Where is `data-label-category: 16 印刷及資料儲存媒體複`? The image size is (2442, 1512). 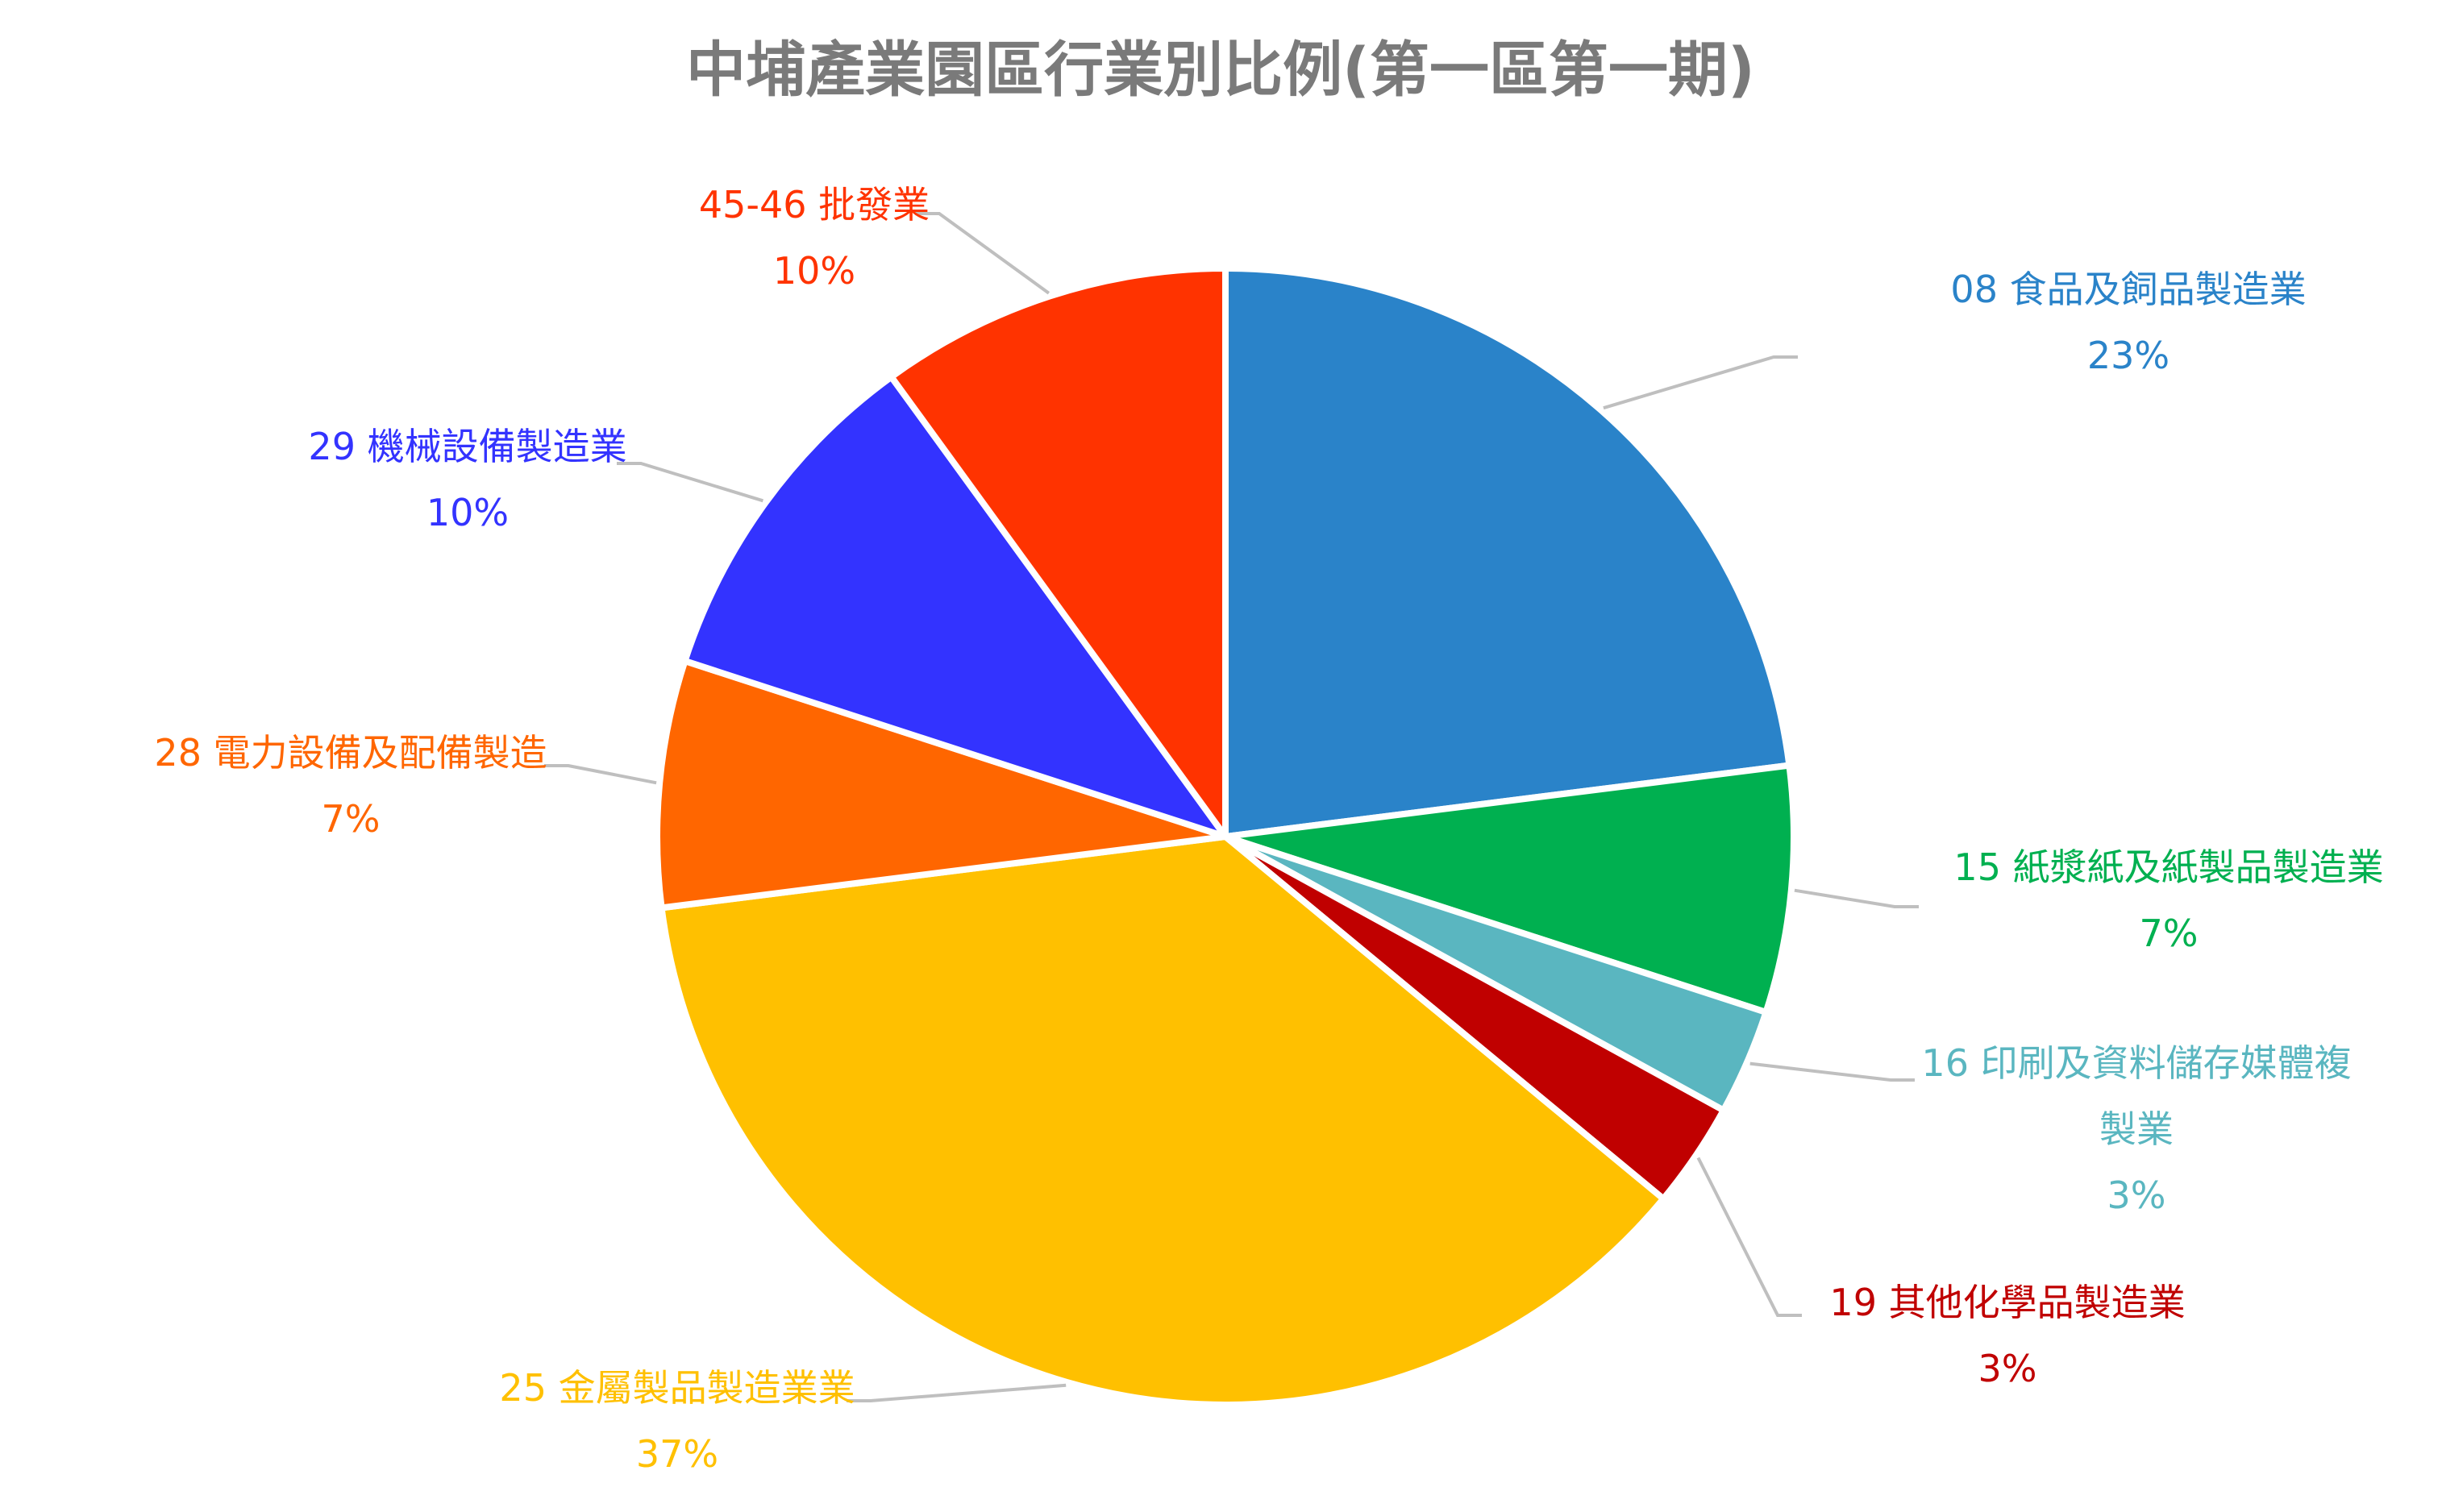
data-label-category: 16 印刷及資料儲存媒體複 is located at coordinates (2136, 1063).